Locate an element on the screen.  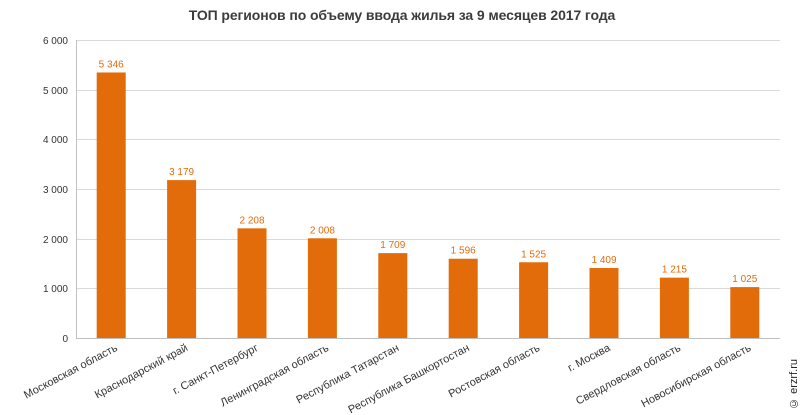
y-tick-label: 6 000 is located at coordinates (55, 41).